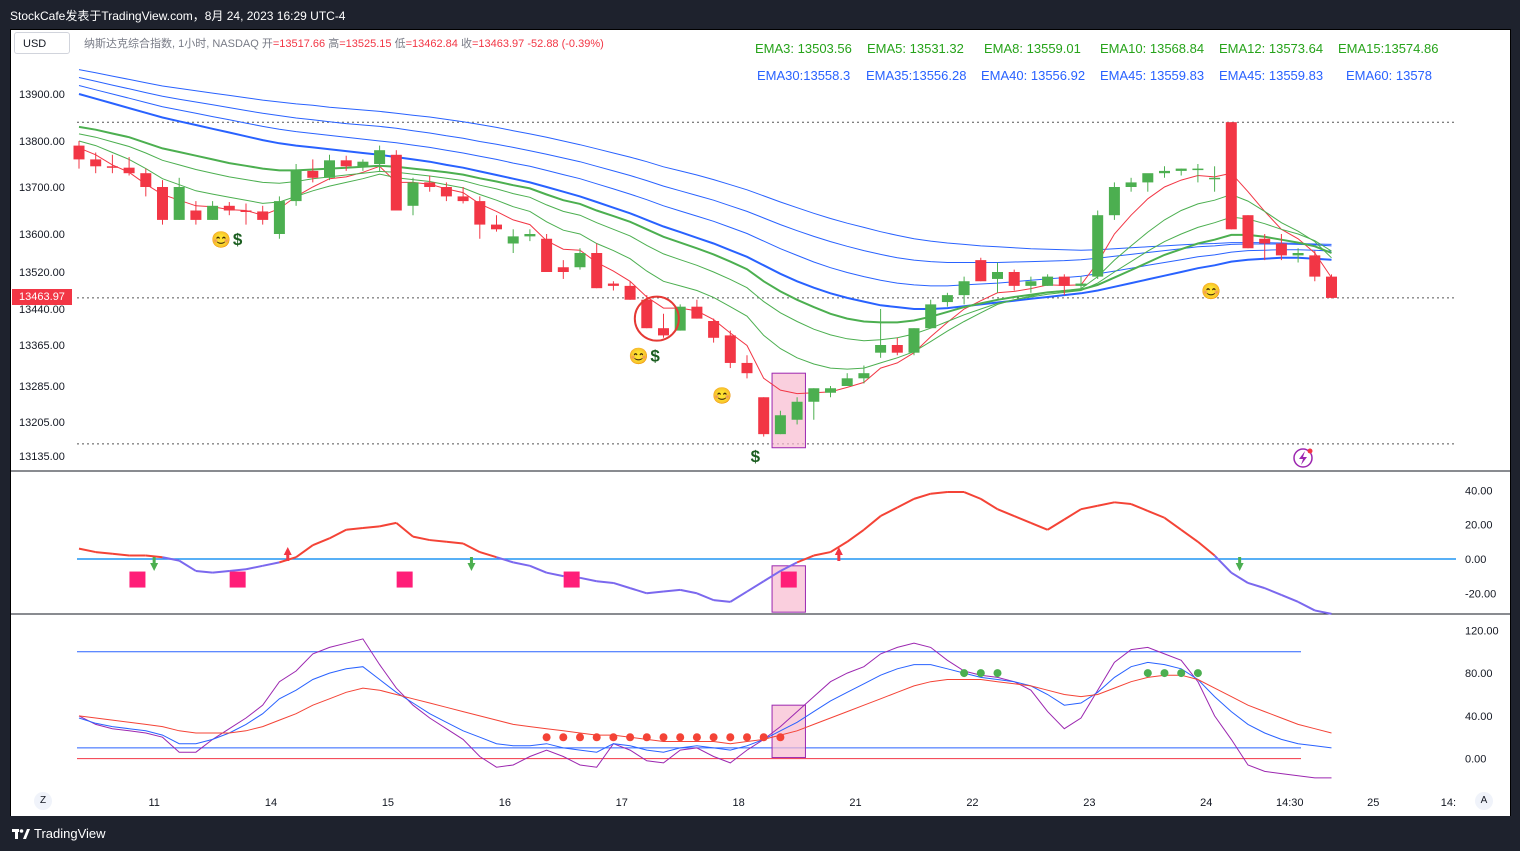  I want to click on change-value: -52.88 (-0.39%), so click(565, 44).